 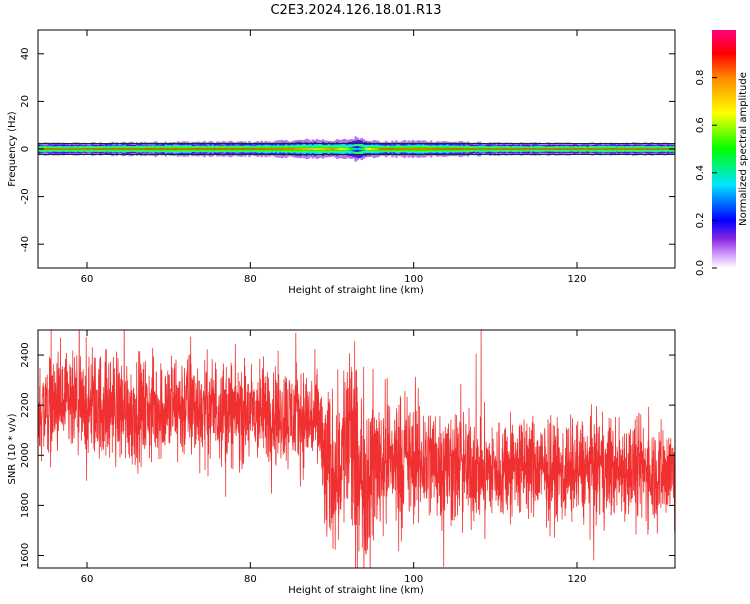 What do you see at coordinates (700, 220) in the screenshot?
I see `colorbar-tick-label: 0.2` at bounding box center [700, 220].